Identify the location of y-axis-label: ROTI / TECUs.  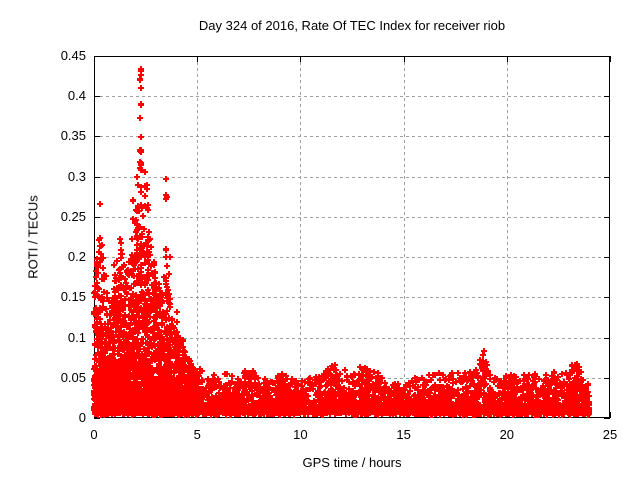
(33, 237).